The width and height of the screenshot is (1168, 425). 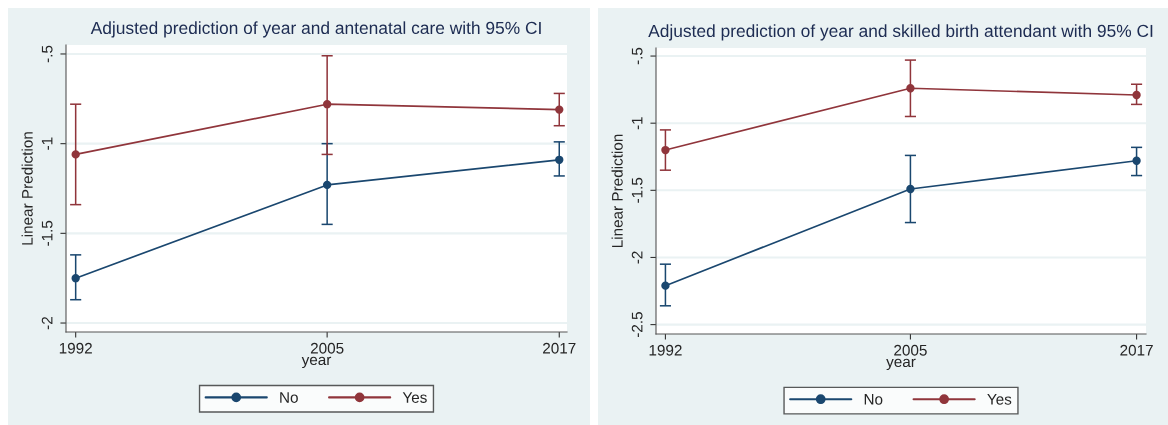 What do you see at coordinates (900, 32) in the screenshot?
I see `chart-title: Adjusted prediction of year and skilled birth attendant with 95% CI` at bounding box center [900, 32].